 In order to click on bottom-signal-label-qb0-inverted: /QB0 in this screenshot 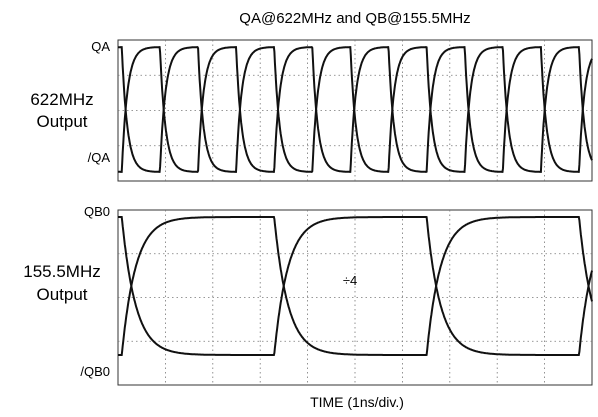, I will do `click(95, 371)`.